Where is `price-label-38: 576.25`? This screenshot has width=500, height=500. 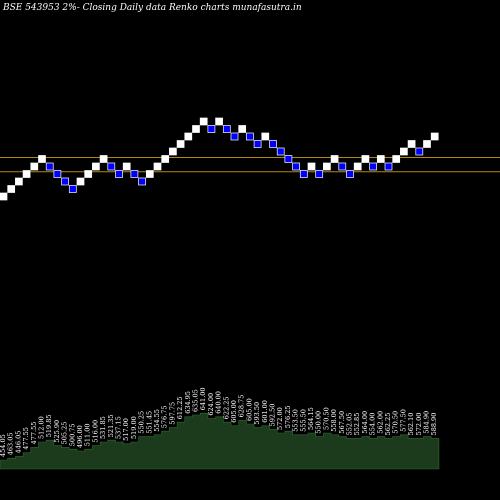 price-label-38: 576.25 is located at coordinates (288, 416).